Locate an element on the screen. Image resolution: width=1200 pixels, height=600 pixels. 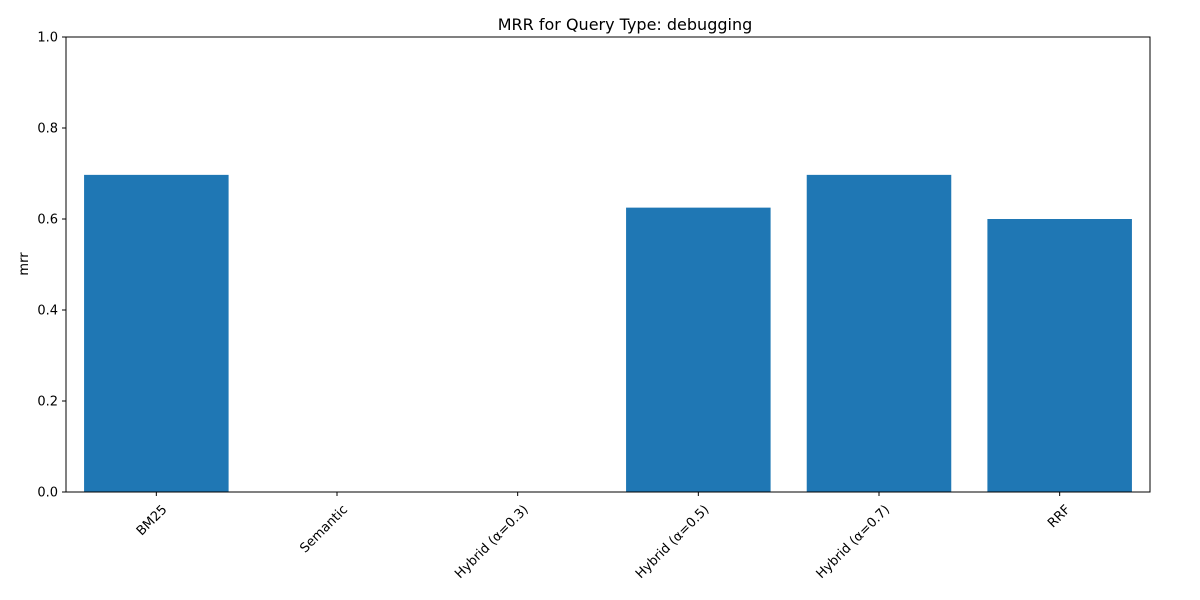
y-axis-ticks: 0.0 0.2 0.4 0.6 0.8 1.0 is located at coordinates (51, 266).